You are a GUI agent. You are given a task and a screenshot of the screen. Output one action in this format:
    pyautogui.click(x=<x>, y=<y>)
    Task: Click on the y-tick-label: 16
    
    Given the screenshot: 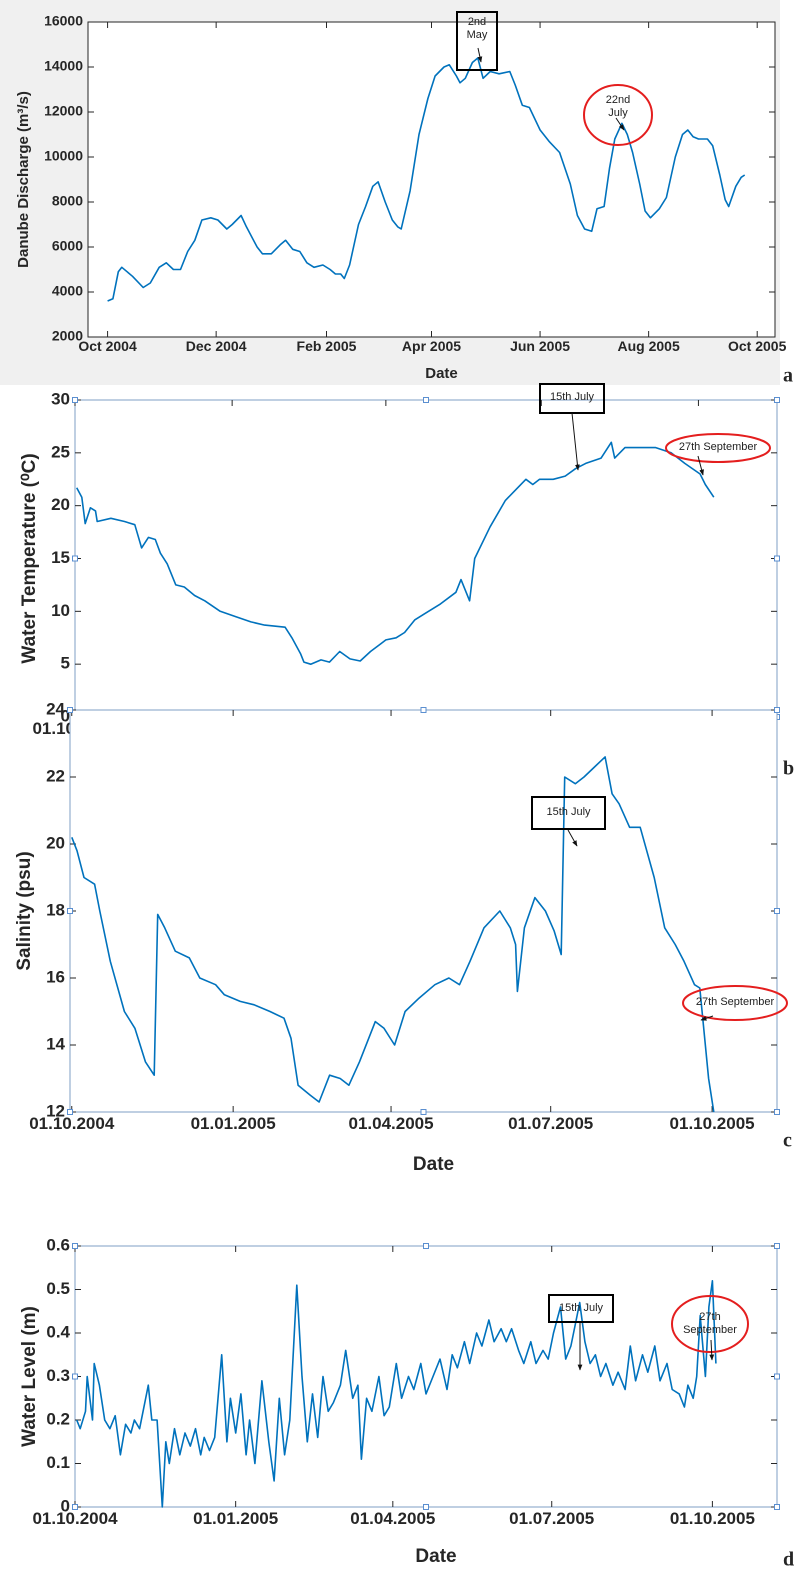 What is the action you would take?
    pyautogui.click(x=55, y=976)
    